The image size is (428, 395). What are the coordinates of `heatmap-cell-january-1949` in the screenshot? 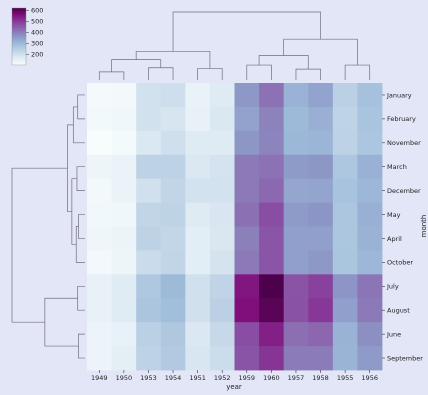 It's located at (99, 95).